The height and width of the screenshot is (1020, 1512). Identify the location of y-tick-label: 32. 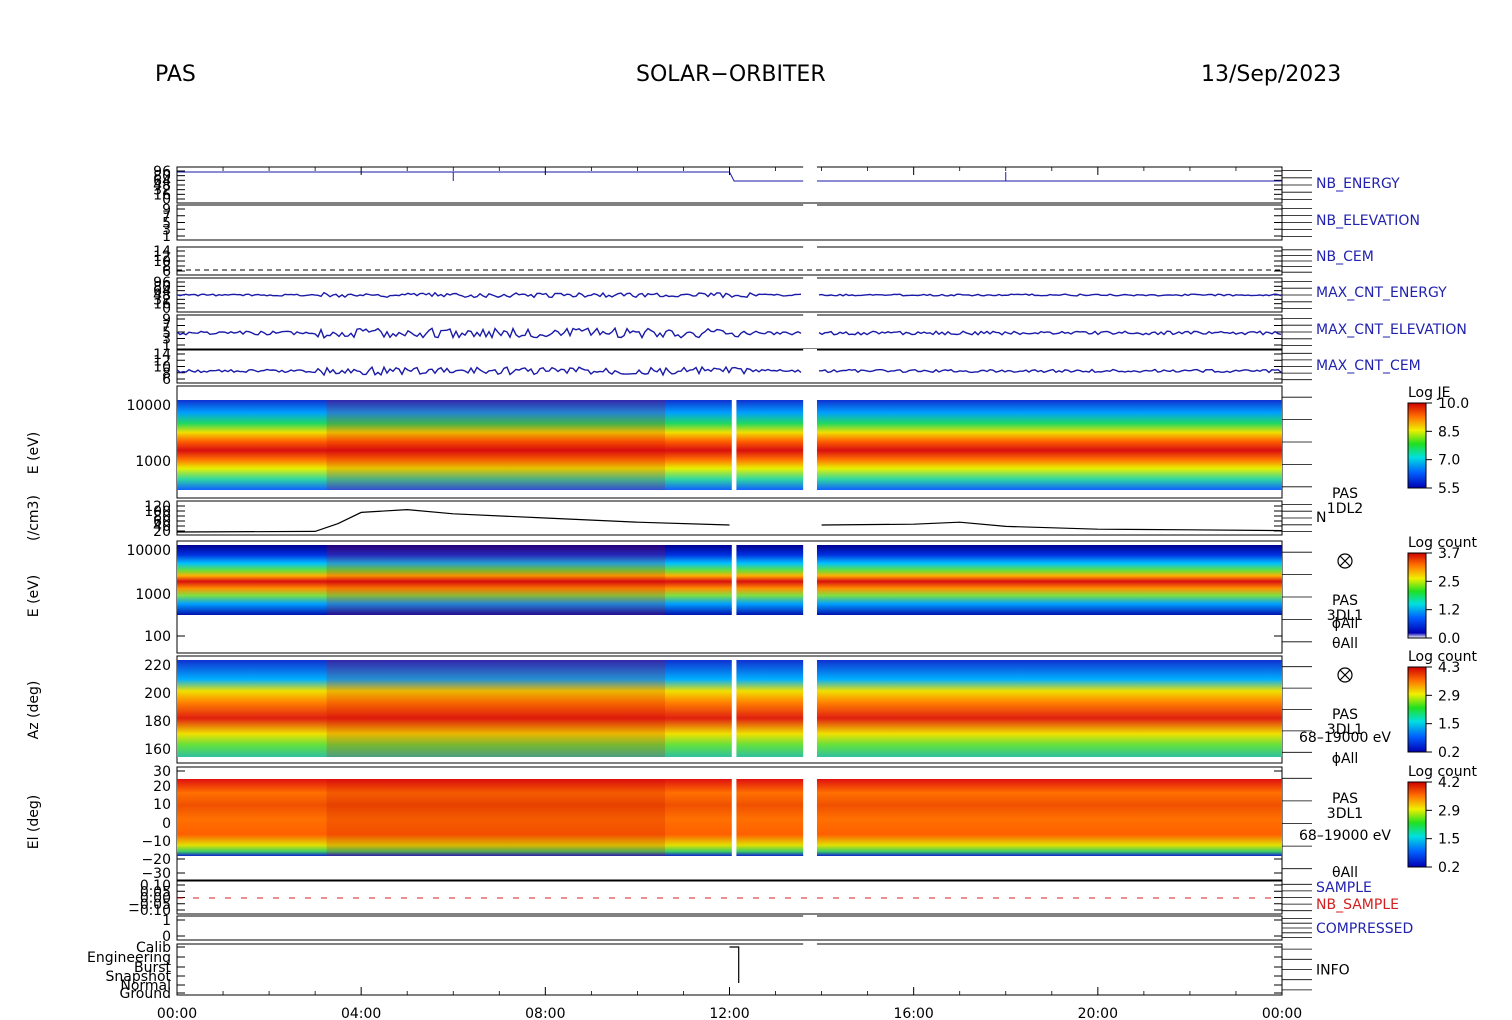
(162, 300).